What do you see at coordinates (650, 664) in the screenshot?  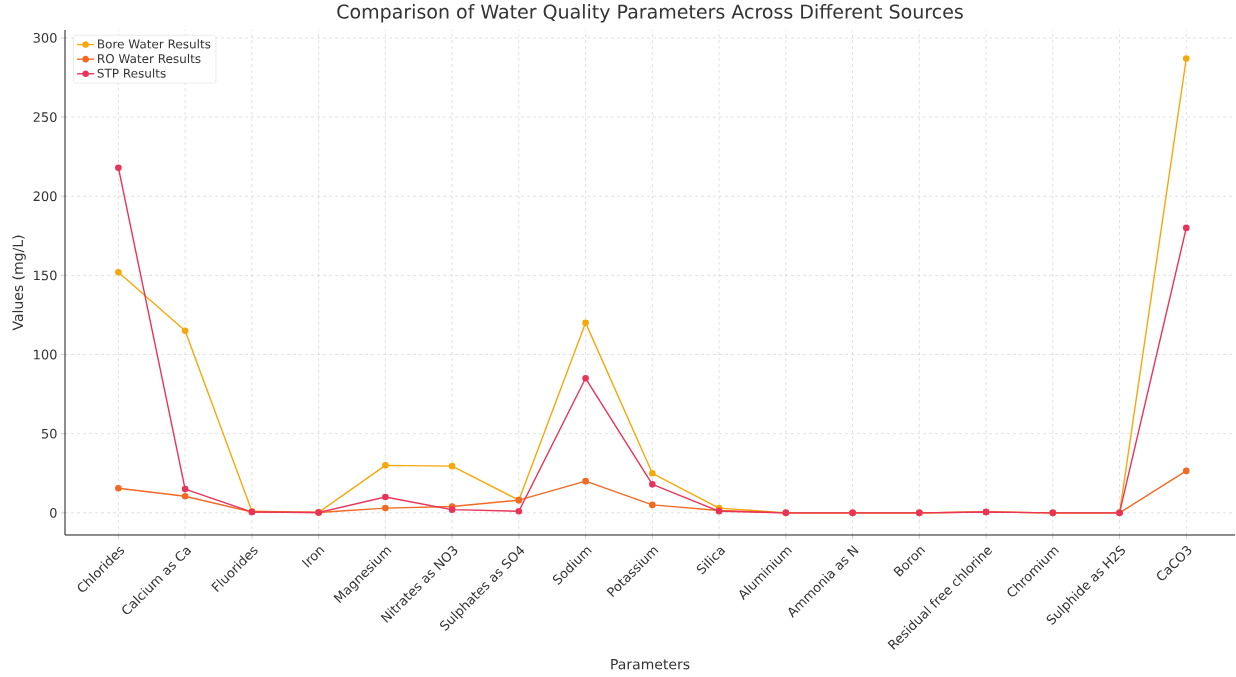 I see `x-axis-title: Parameters` at bounding box center [650, 664].